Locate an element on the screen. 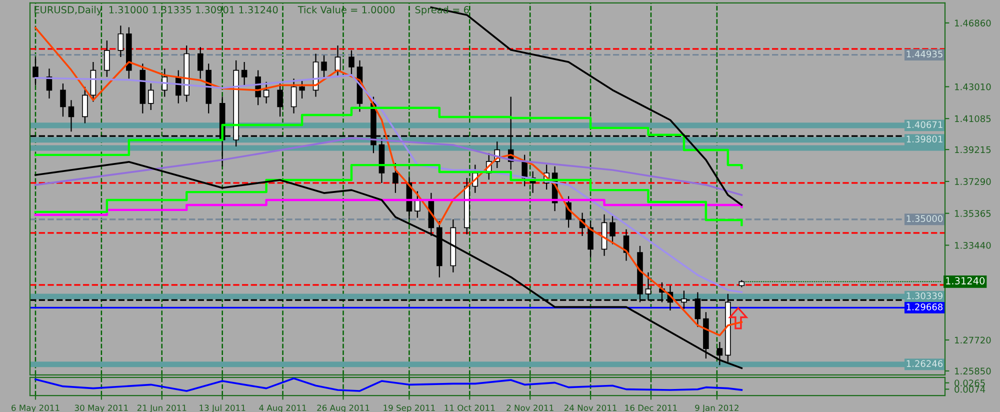 The image size is (1000, 412). y-tick-label: 1.46860 is located at coordinates (973, 23).